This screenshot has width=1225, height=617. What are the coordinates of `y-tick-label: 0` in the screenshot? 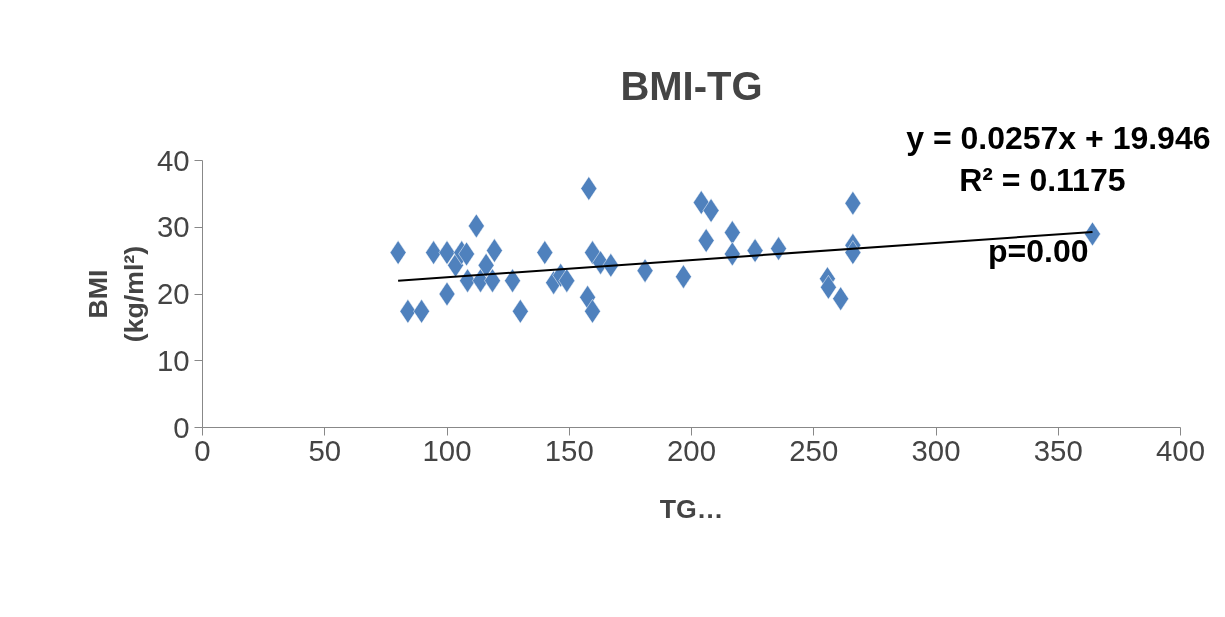 It's located at (181, 427).